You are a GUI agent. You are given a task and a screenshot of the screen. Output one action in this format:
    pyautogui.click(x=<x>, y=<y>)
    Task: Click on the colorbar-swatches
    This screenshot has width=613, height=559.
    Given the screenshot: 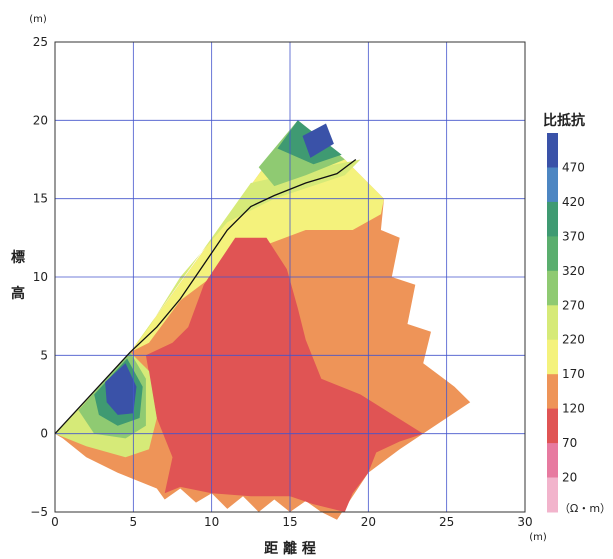 What is the action you would take?
    pyautogui.click(x=552, y=323)
    